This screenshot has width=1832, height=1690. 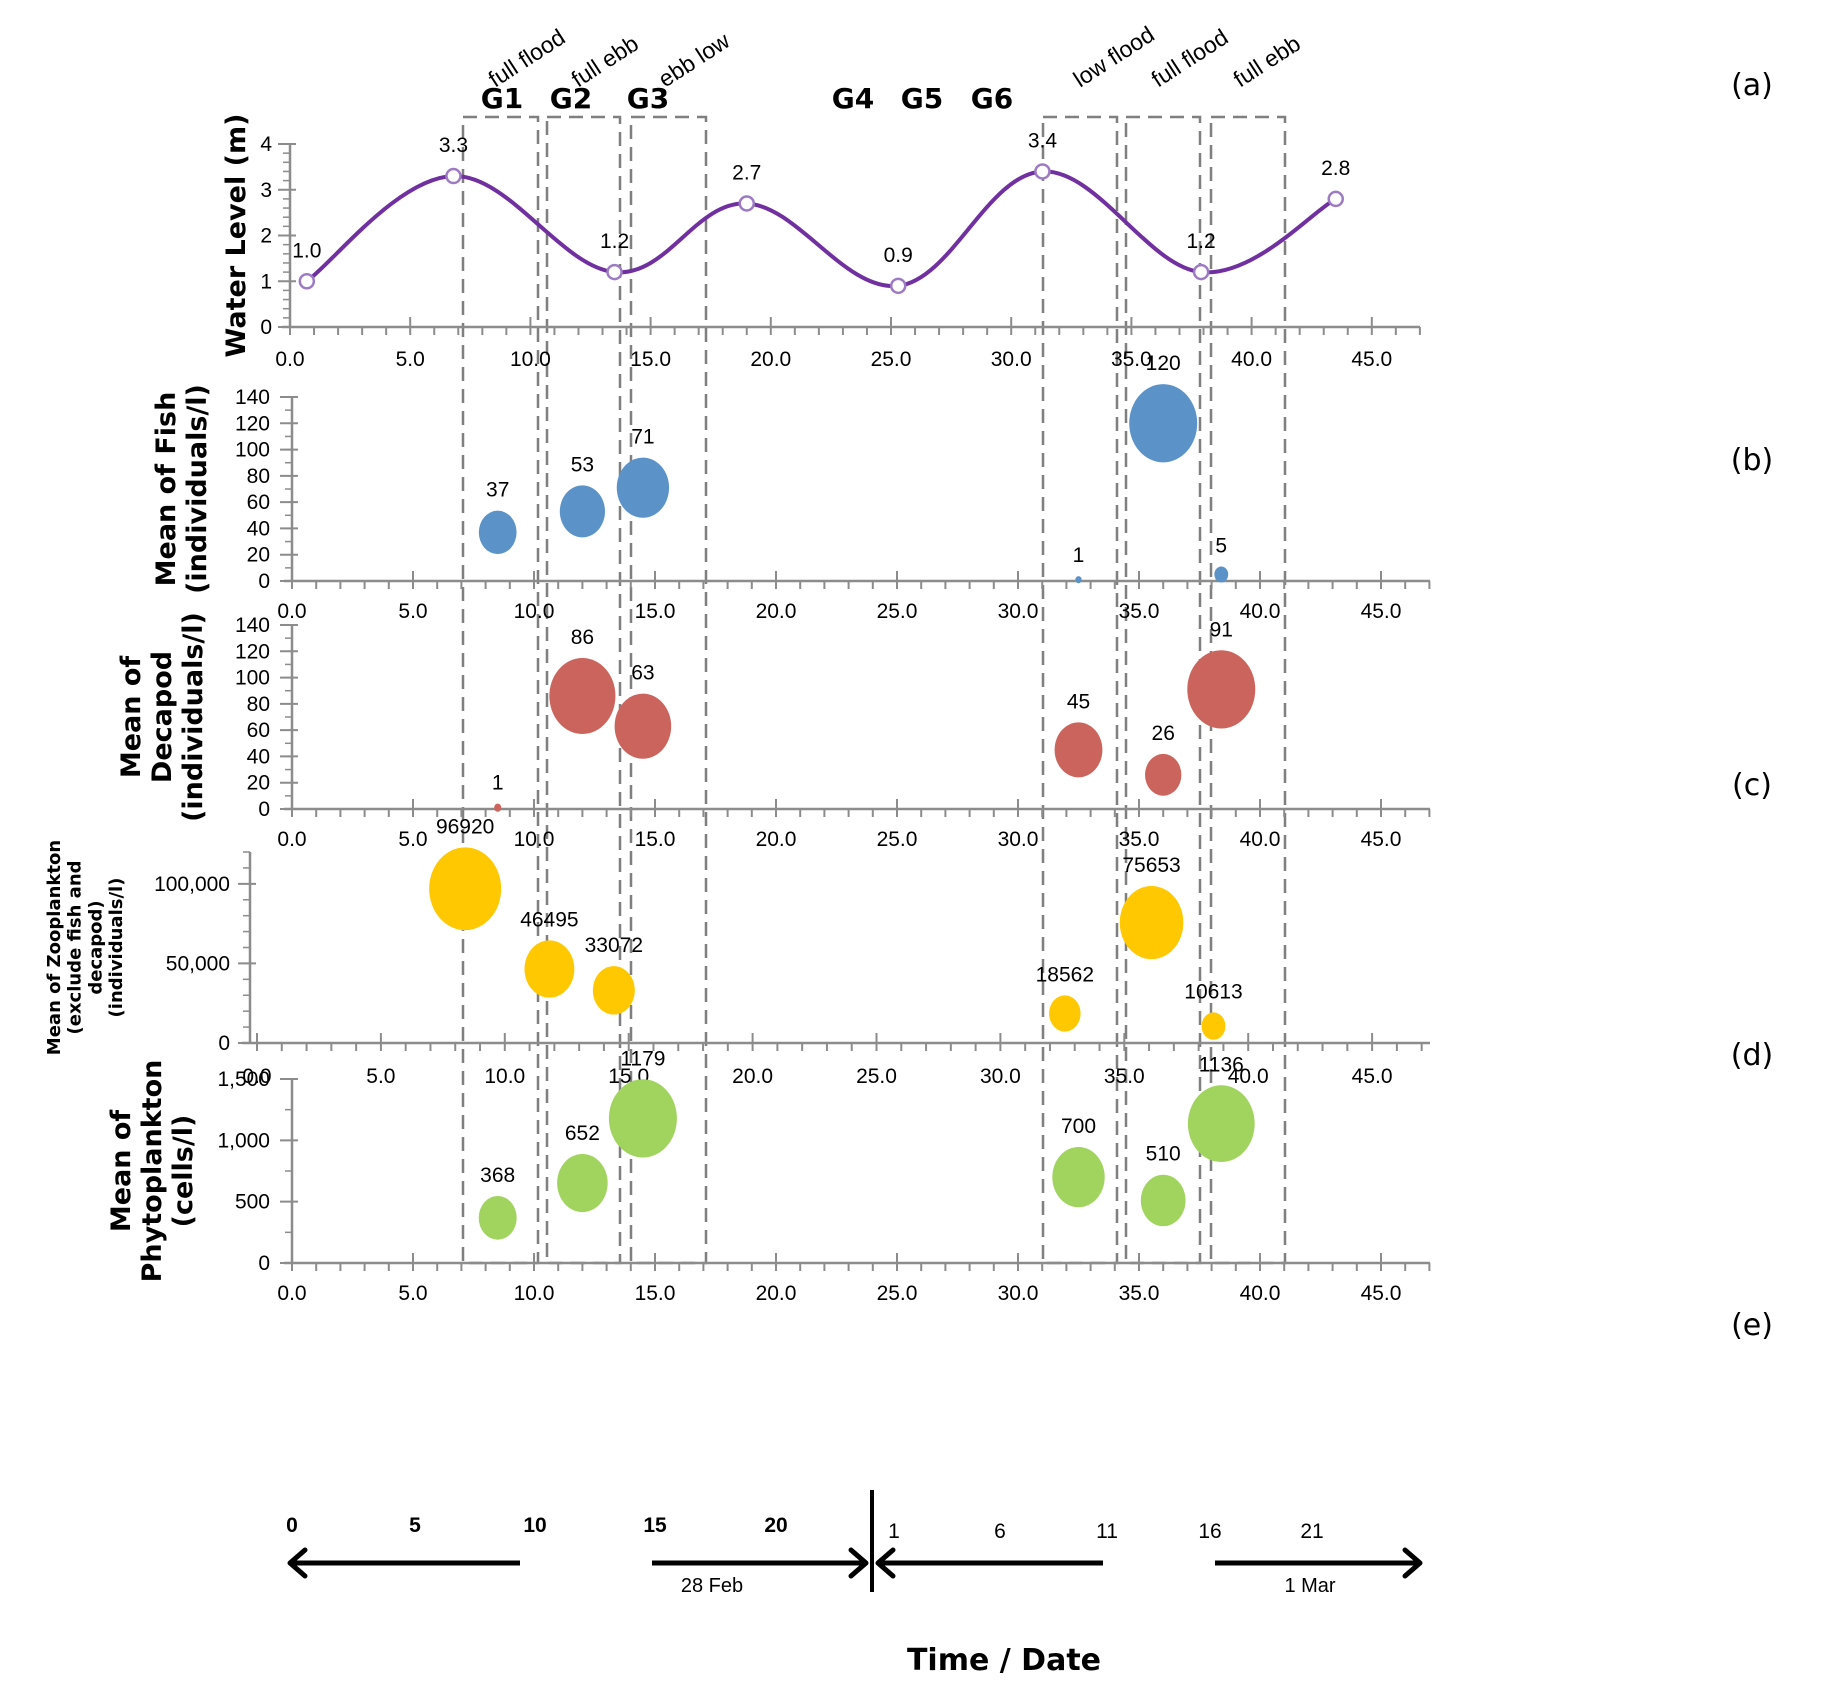 What do you see at coordinates (746, 172) in the screenshot?
I see `data-label: 2.7` at bounding box center [746, 172].